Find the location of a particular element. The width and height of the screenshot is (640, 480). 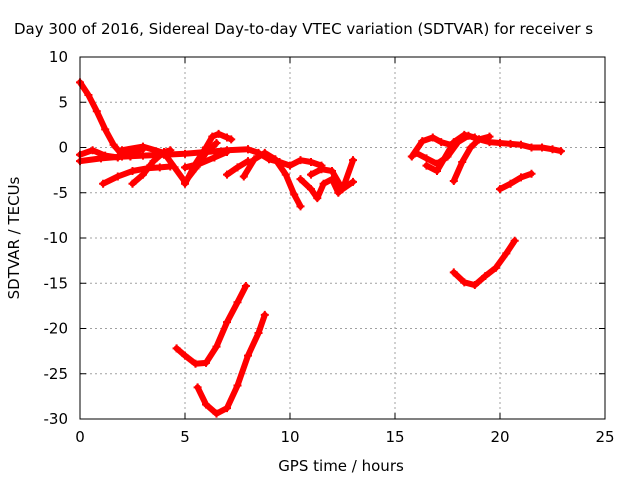

y-tick-label: -15 is located at coordinates (56, 283).